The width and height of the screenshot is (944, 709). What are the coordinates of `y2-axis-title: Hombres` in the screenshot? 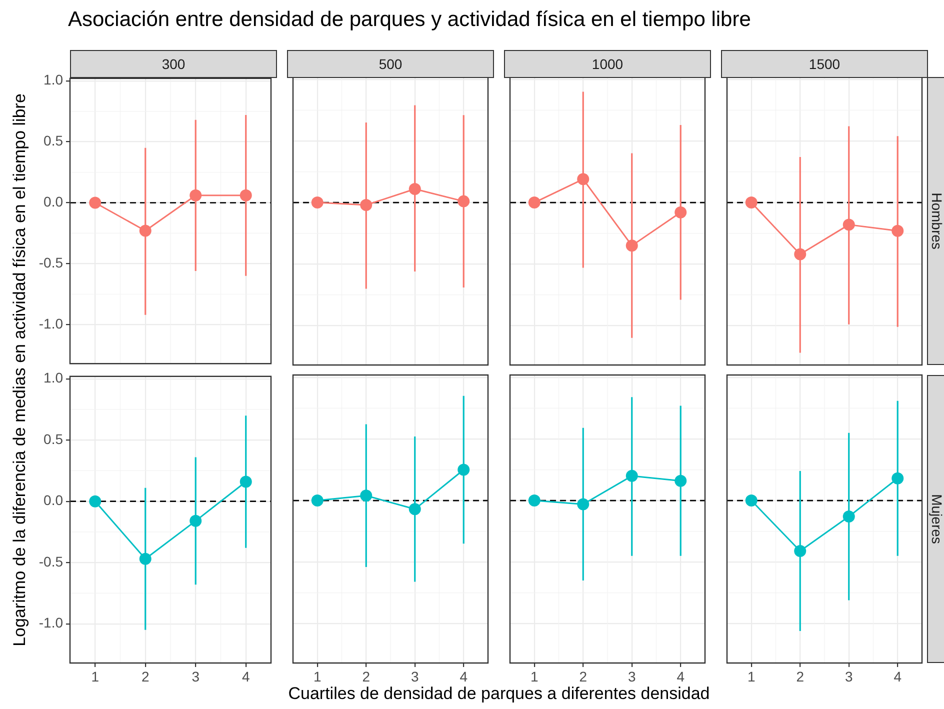 It's located at (936, 221).